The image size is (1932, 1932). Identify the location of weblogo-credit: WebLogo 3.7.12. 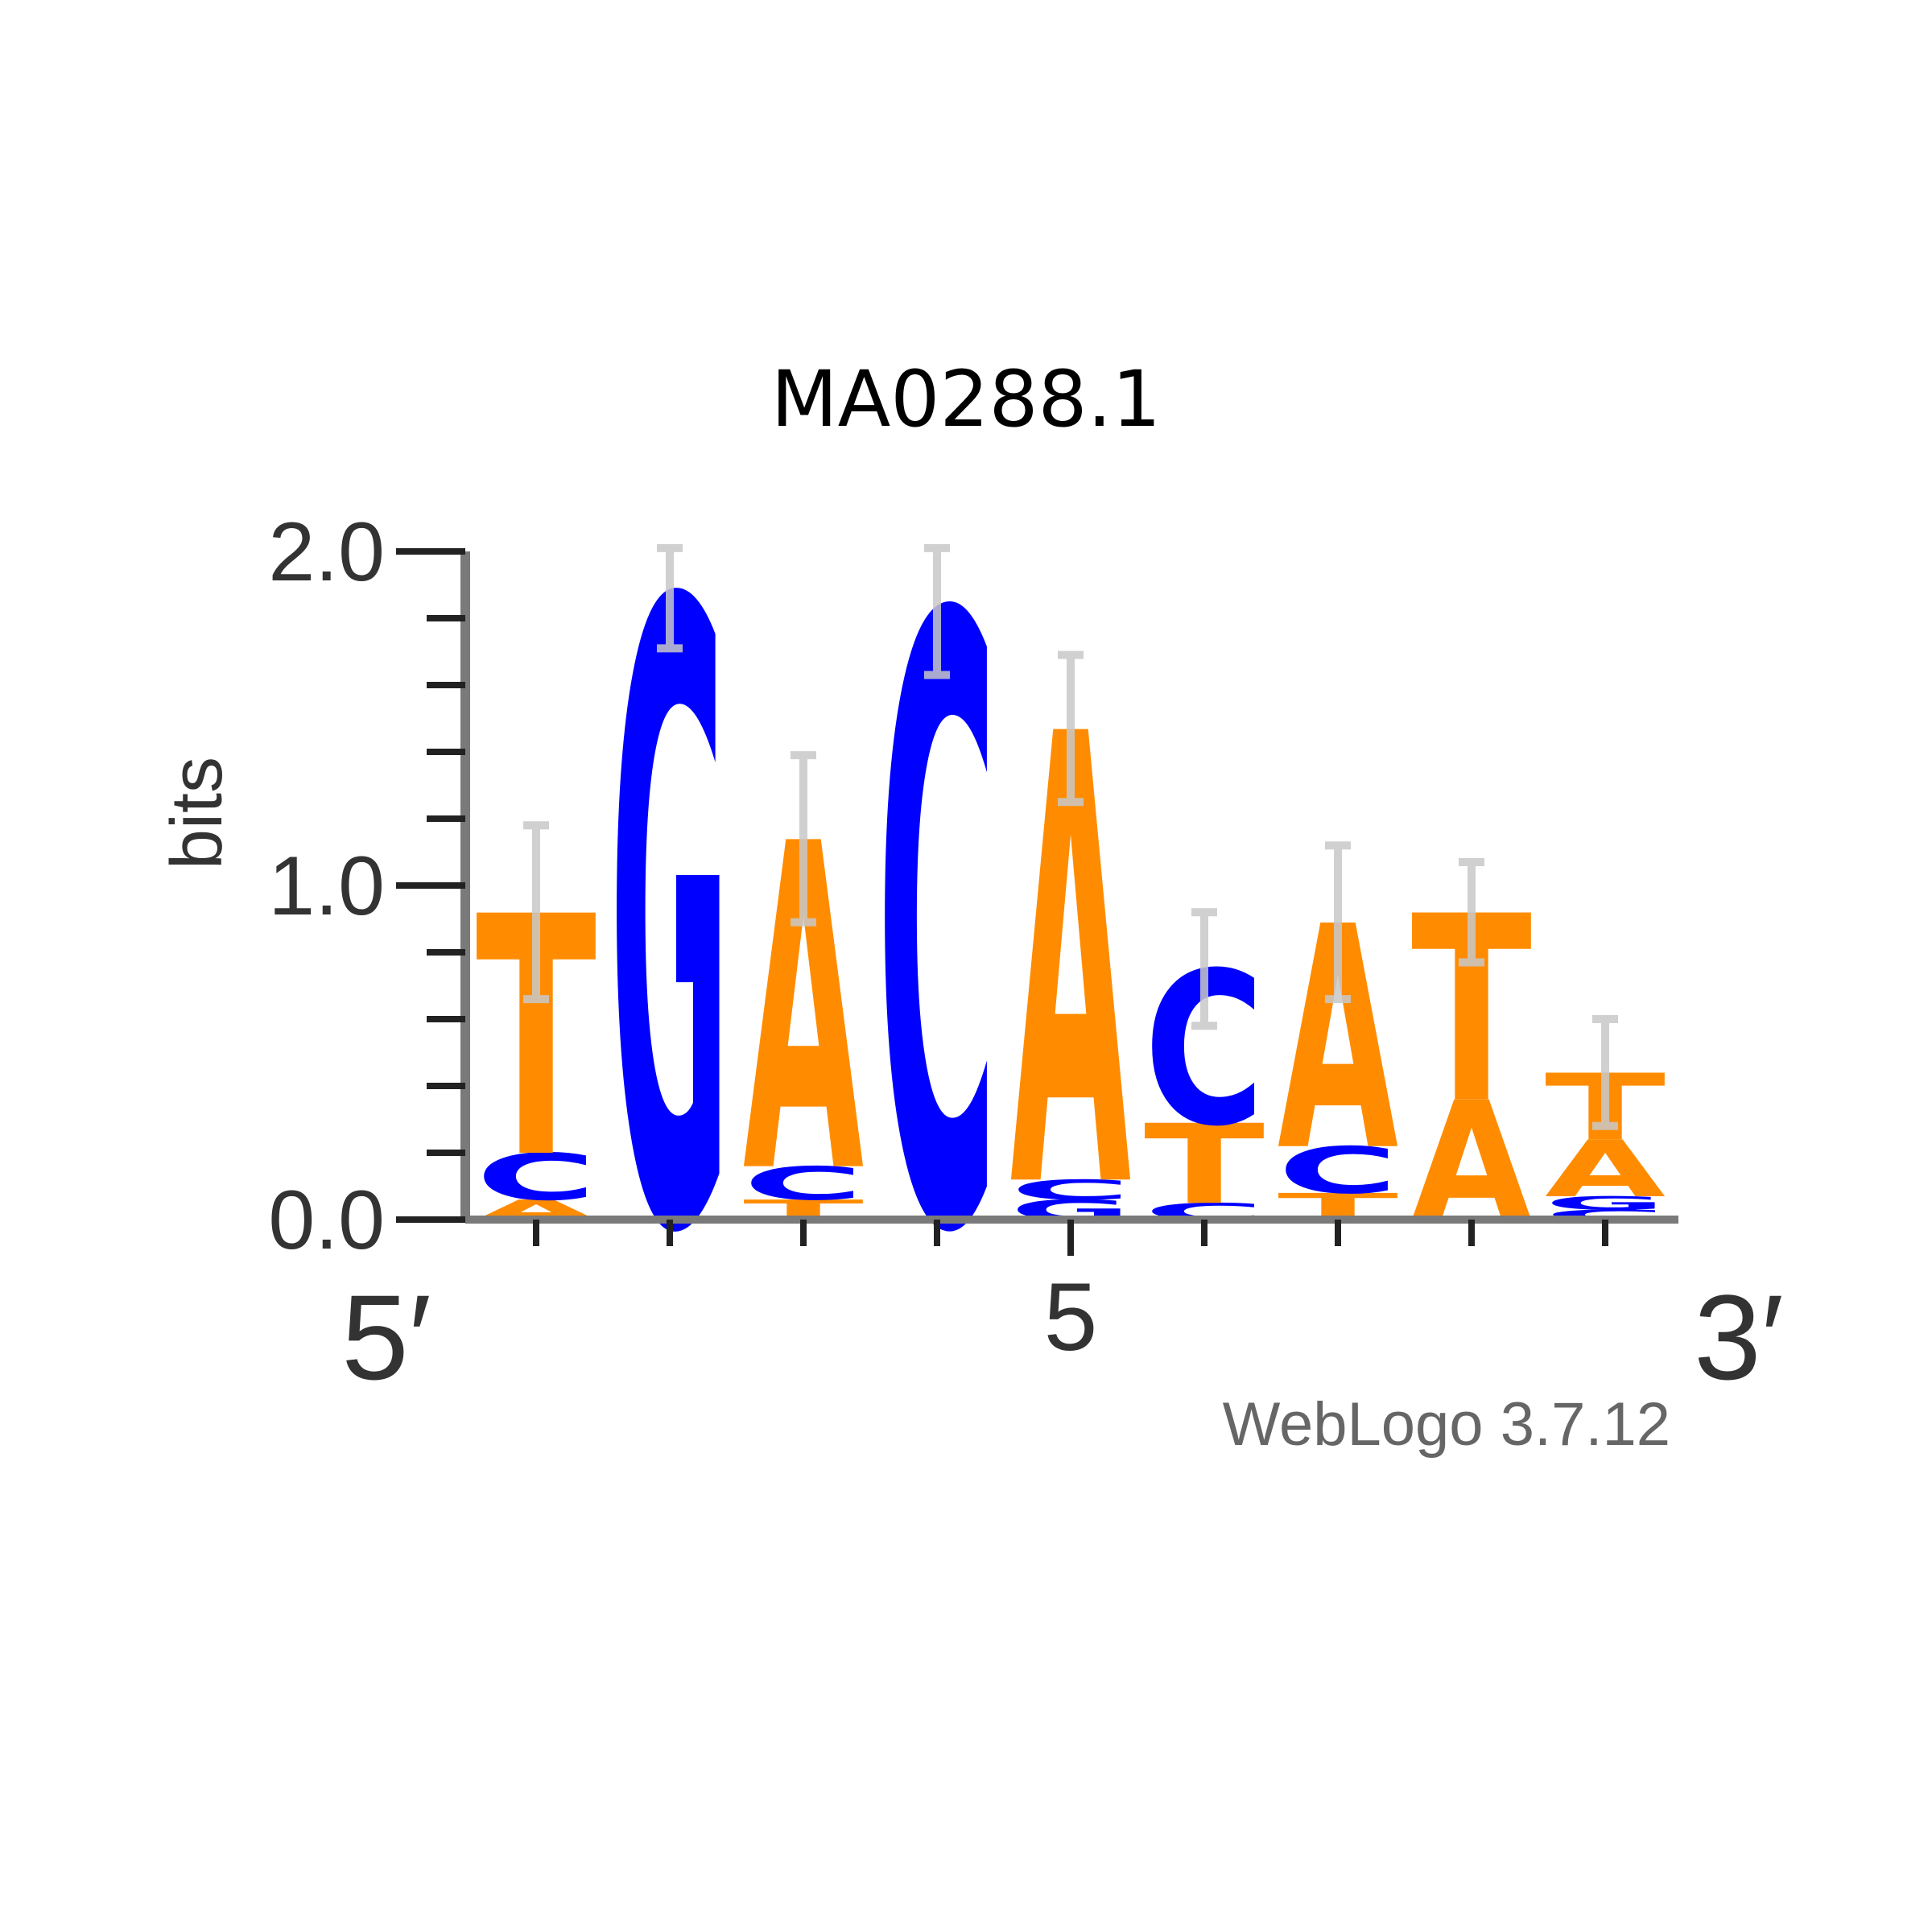
(1446, 1424).